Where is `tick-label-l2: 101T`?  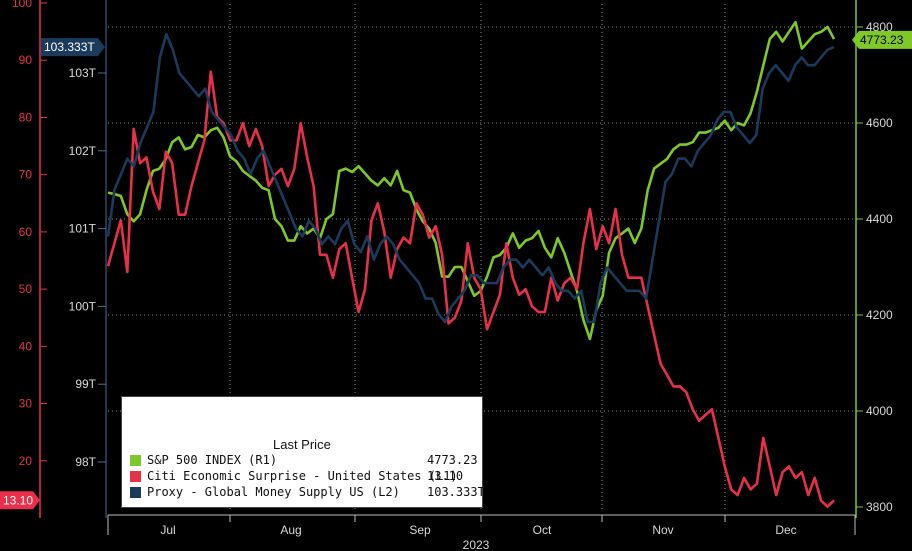
tick-label-l2: 101T is located at coordinates (83, 229).